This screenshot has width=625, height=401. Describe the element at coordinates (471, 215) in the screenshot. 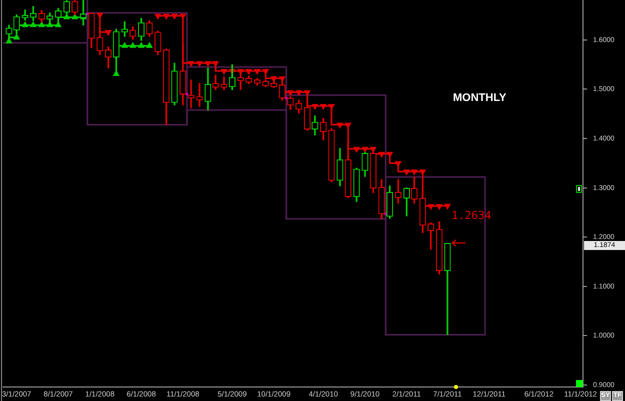

I see `data-label: 1.2634` at that location.